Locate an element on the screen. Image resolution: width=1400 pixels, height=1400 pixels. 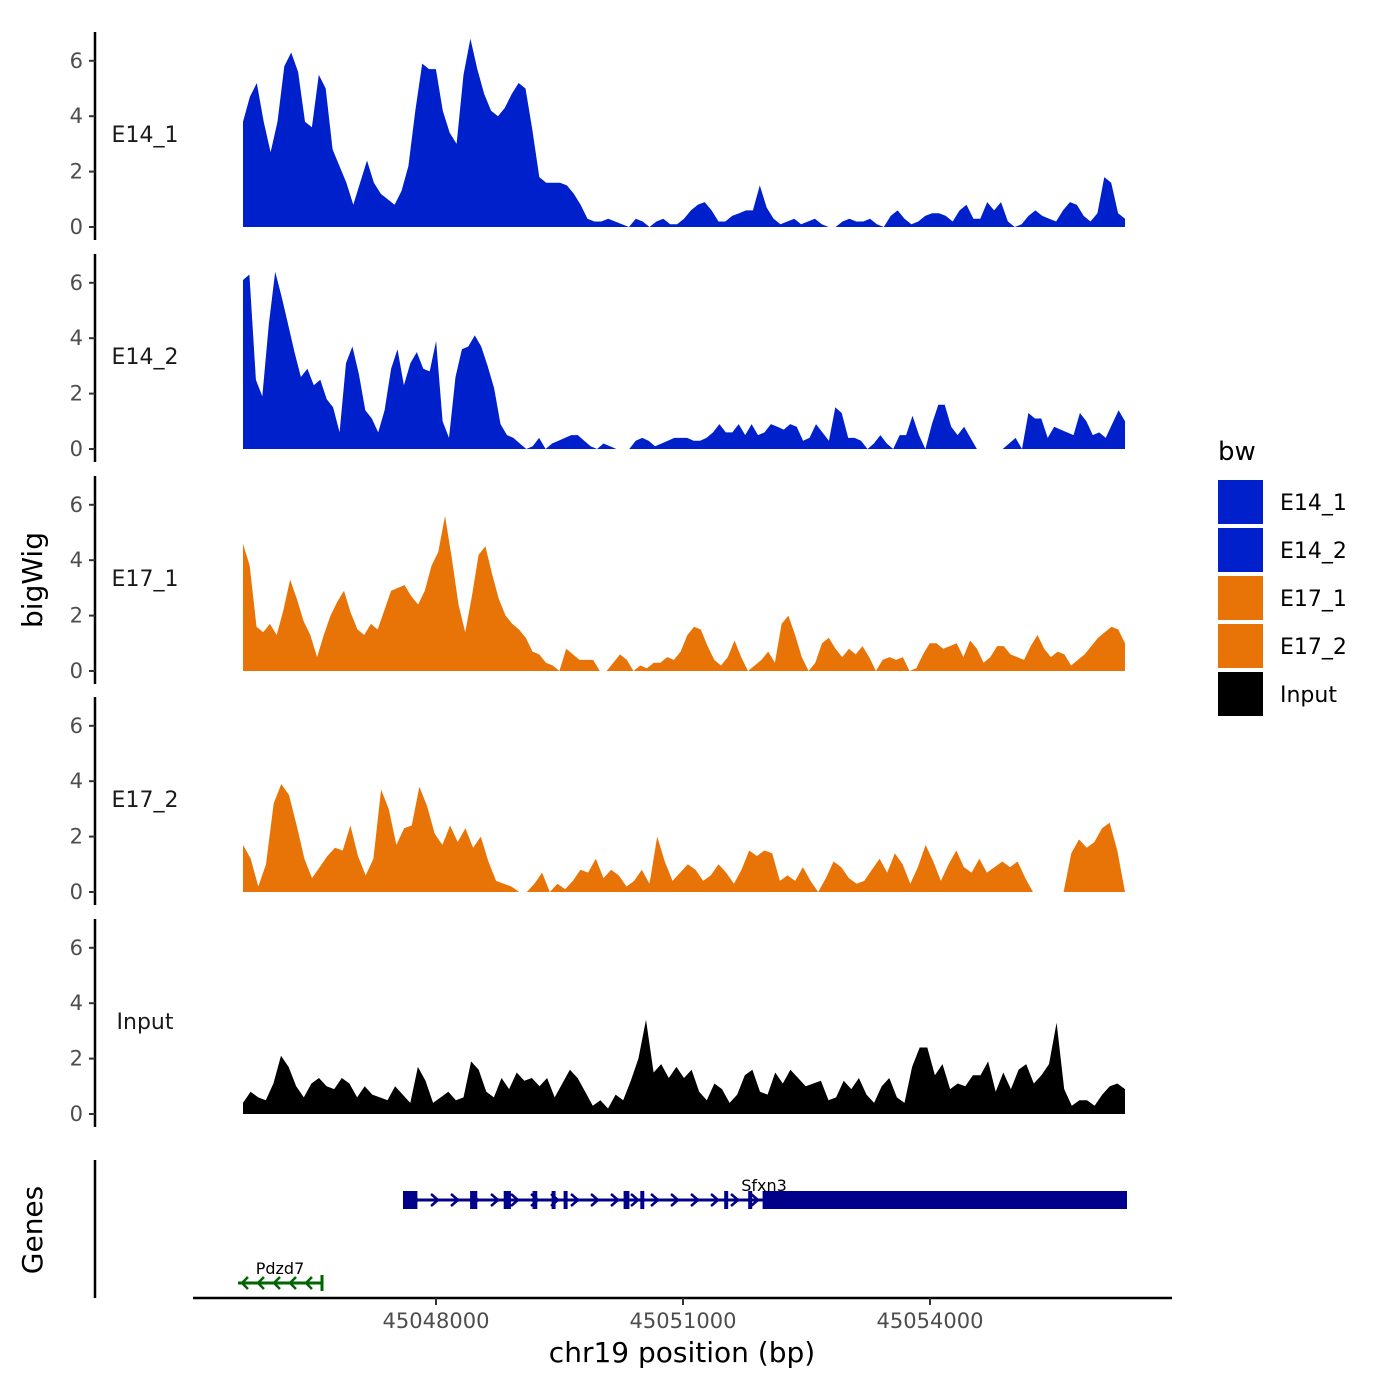
gene-Pdzd7: Pdzd7 is located at coordinates (281, 1275).